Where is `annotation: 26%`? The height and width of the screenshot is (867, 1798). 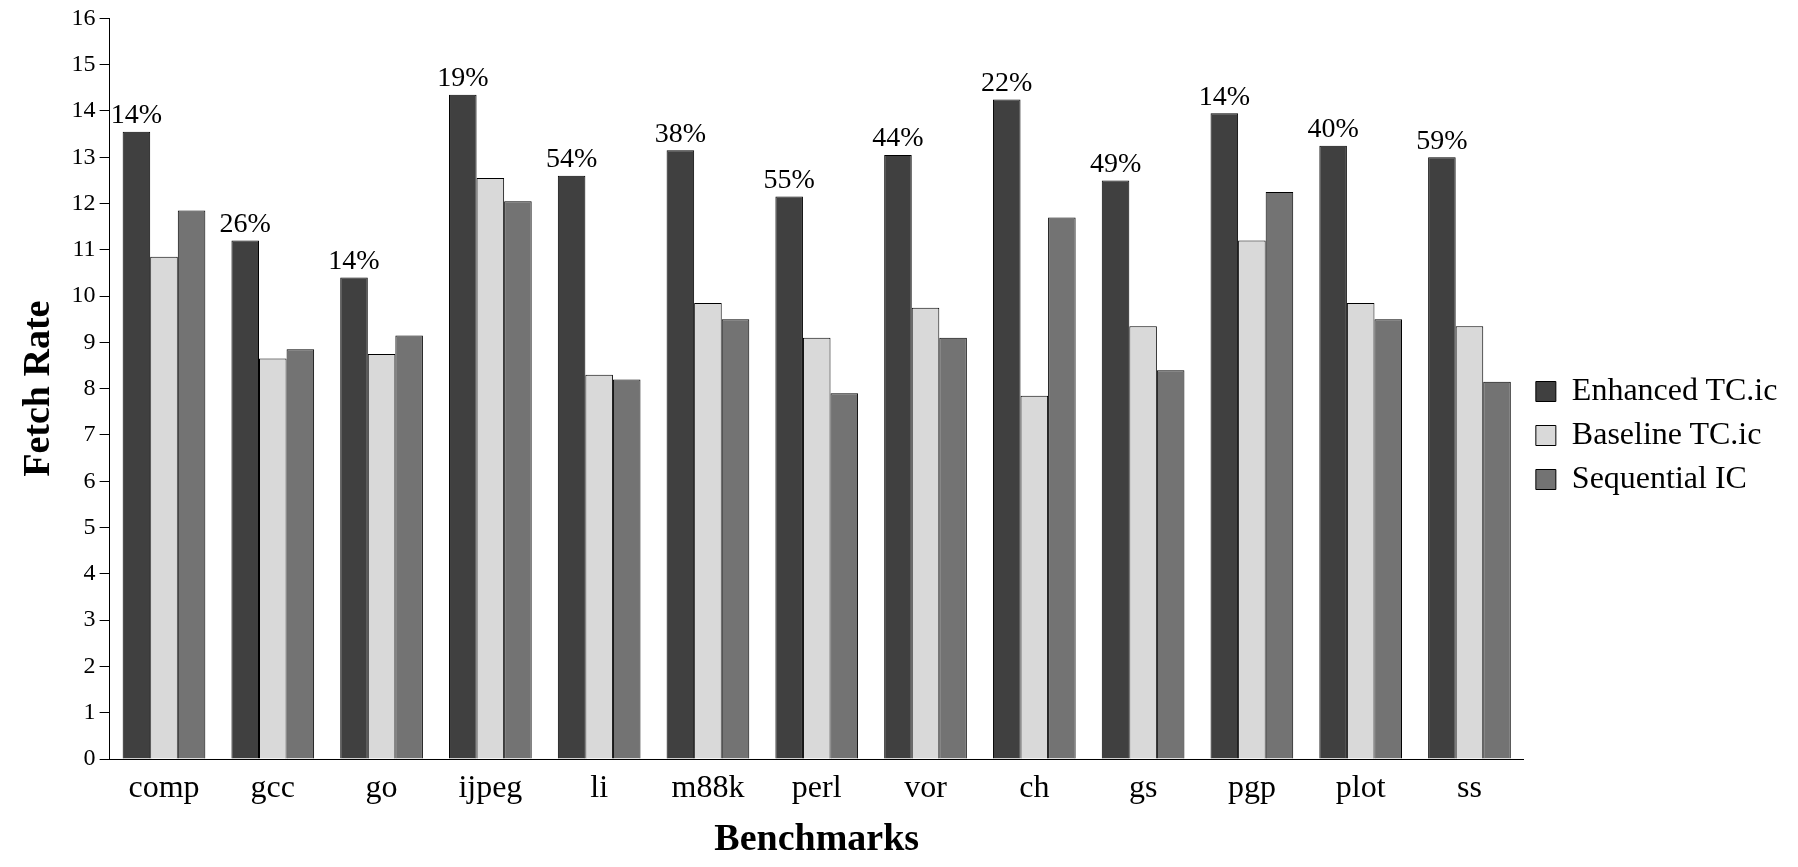
annotation: 26% is located at coordinates (245, 222).